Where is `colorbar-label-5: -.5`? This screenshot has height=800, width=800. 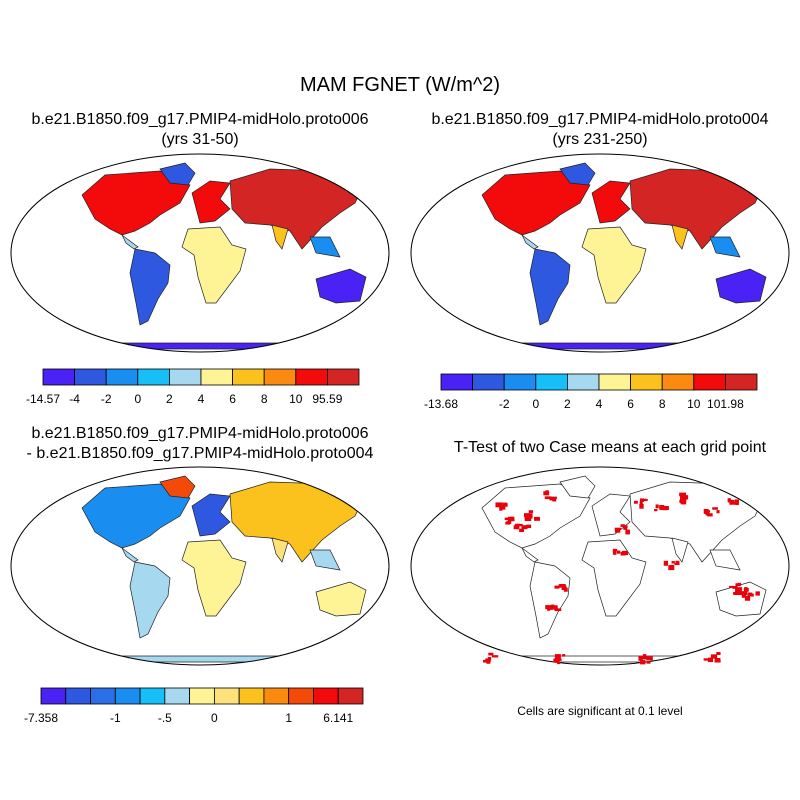
colorbar-label-5: -.5 is located at coordinates (165, 718).